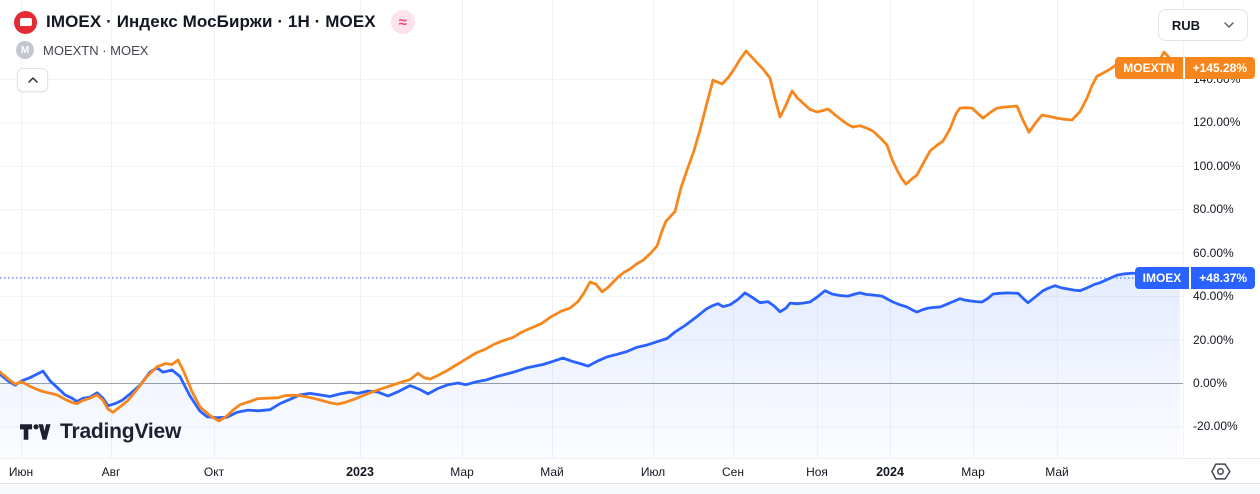  Describe the element at coordinates (402, 22) in the screenshot. I see `approx-data-icon: ≈` at that location.